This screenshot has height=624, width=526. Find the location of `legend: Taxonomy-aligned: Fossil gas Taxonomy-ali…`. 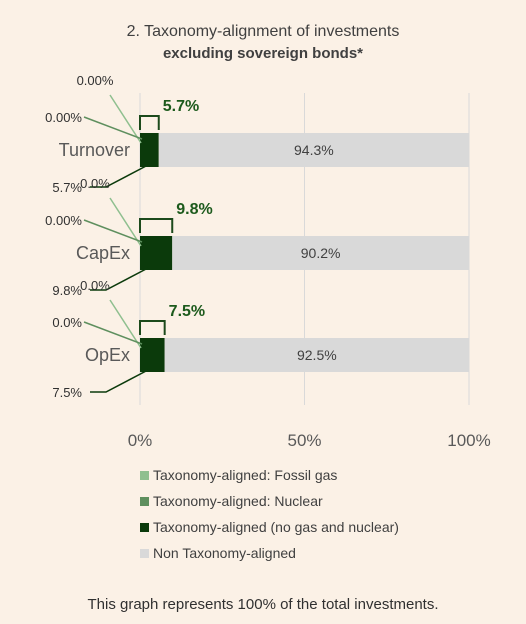

legend: Taxonomy-aligned: Fossil gas Taxonomy-ali… is located at coordinates (269, 516).